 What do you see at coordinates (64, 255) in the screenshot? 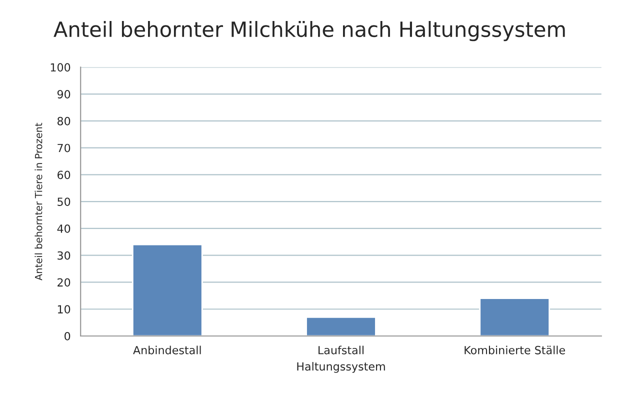
I see `y-tick-label: 30` at bounding box center [64, 255].